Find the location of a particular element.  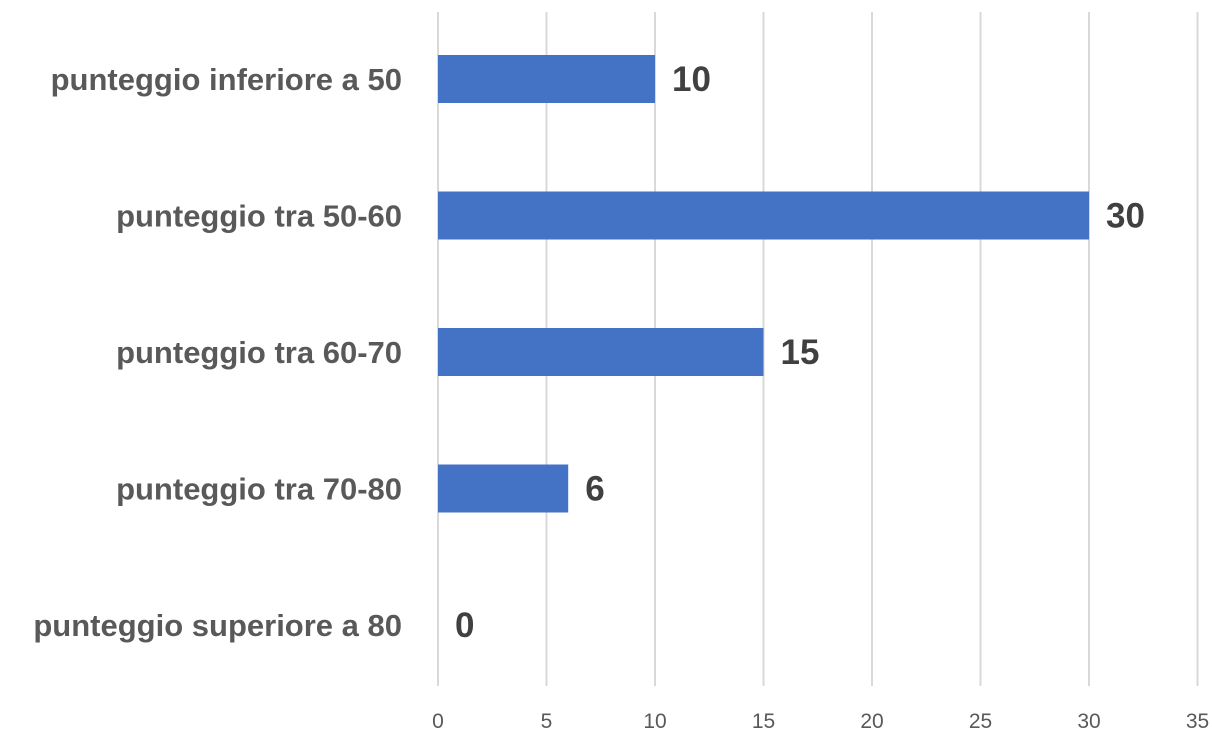

category-label: punteggio superiore a 80 is located at coordinates (217, 625).